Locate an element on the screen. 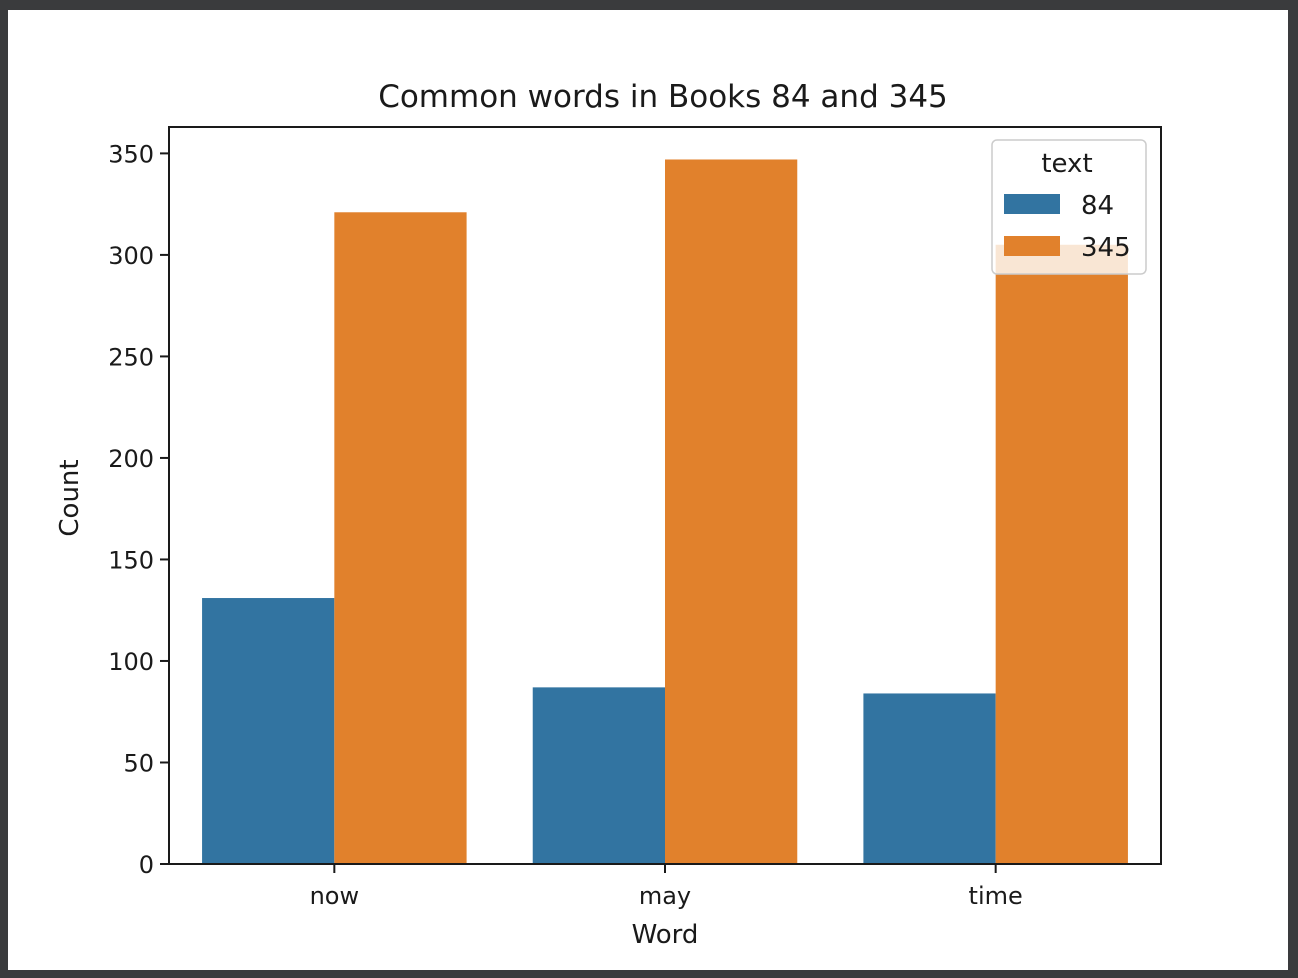 Image resolution: width=1298 pixels, height=978 pixels. y-tick-label: 250 is located at coordinates (131, 357).